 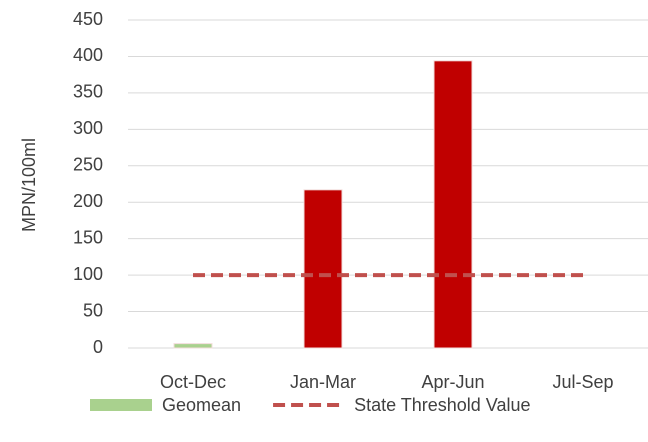 What do you see at coordinates (88, 92) in the screenshot?
I see `y-tick-label: 350` at bounding box center [88, 92].